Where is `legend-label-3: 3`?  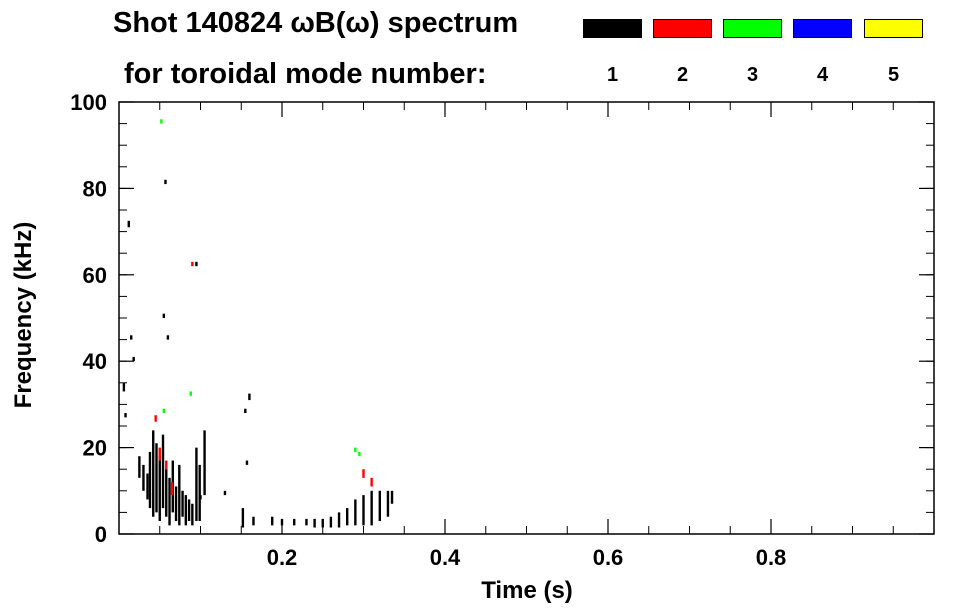 legend-label-3: 3 is located at coordinates (752, 75).